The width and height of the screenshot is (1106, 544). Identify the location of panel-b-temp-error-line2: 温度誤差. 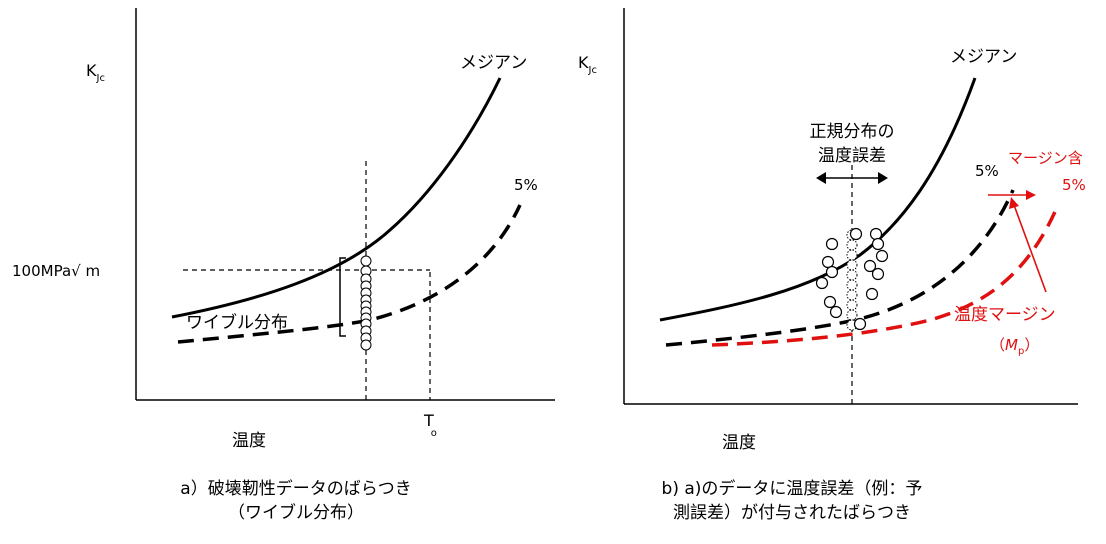
(852, 156).